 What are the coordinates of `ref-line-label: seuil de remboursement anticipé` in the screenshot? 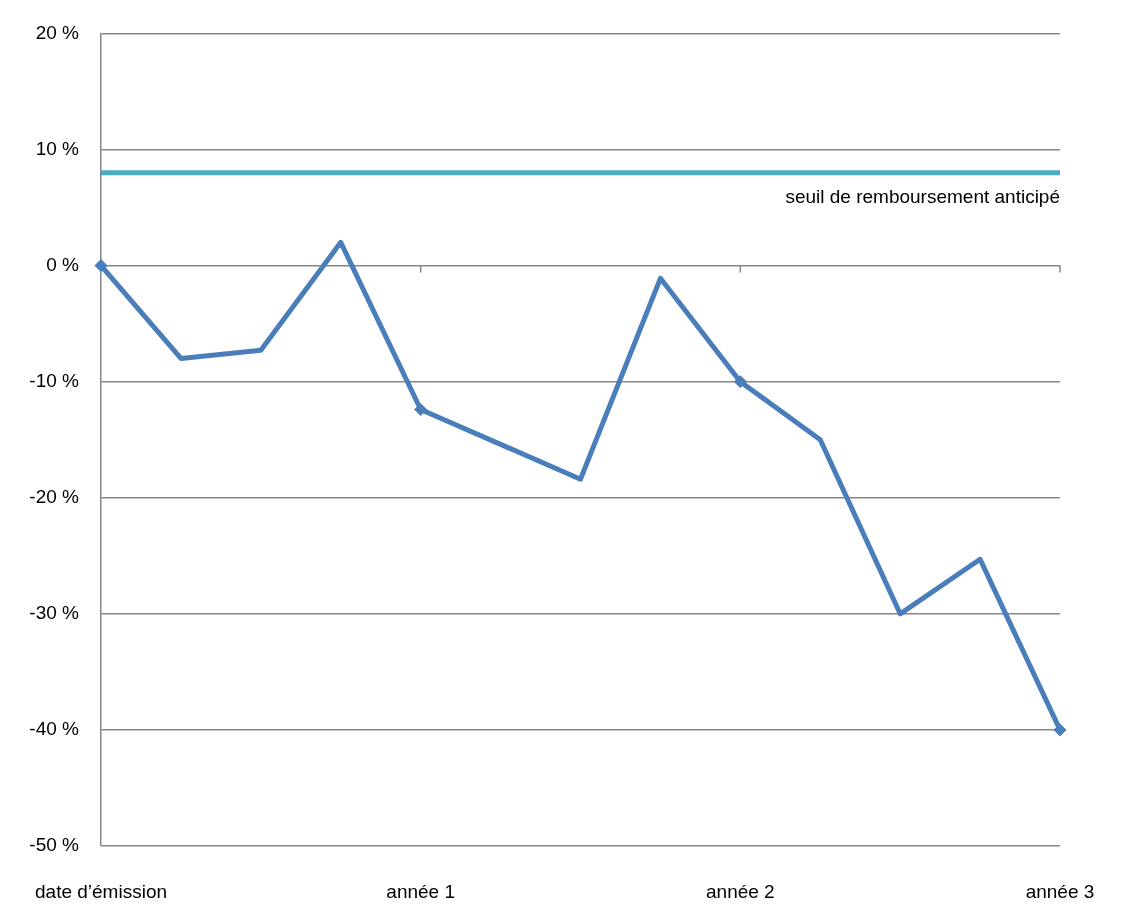 It's located at (922, 196).